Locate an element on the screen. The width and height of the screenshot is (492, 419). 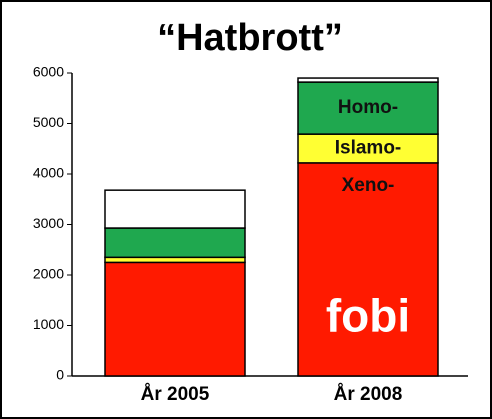
x-tick-label: År 2008 is located at coordinates (368, 394).